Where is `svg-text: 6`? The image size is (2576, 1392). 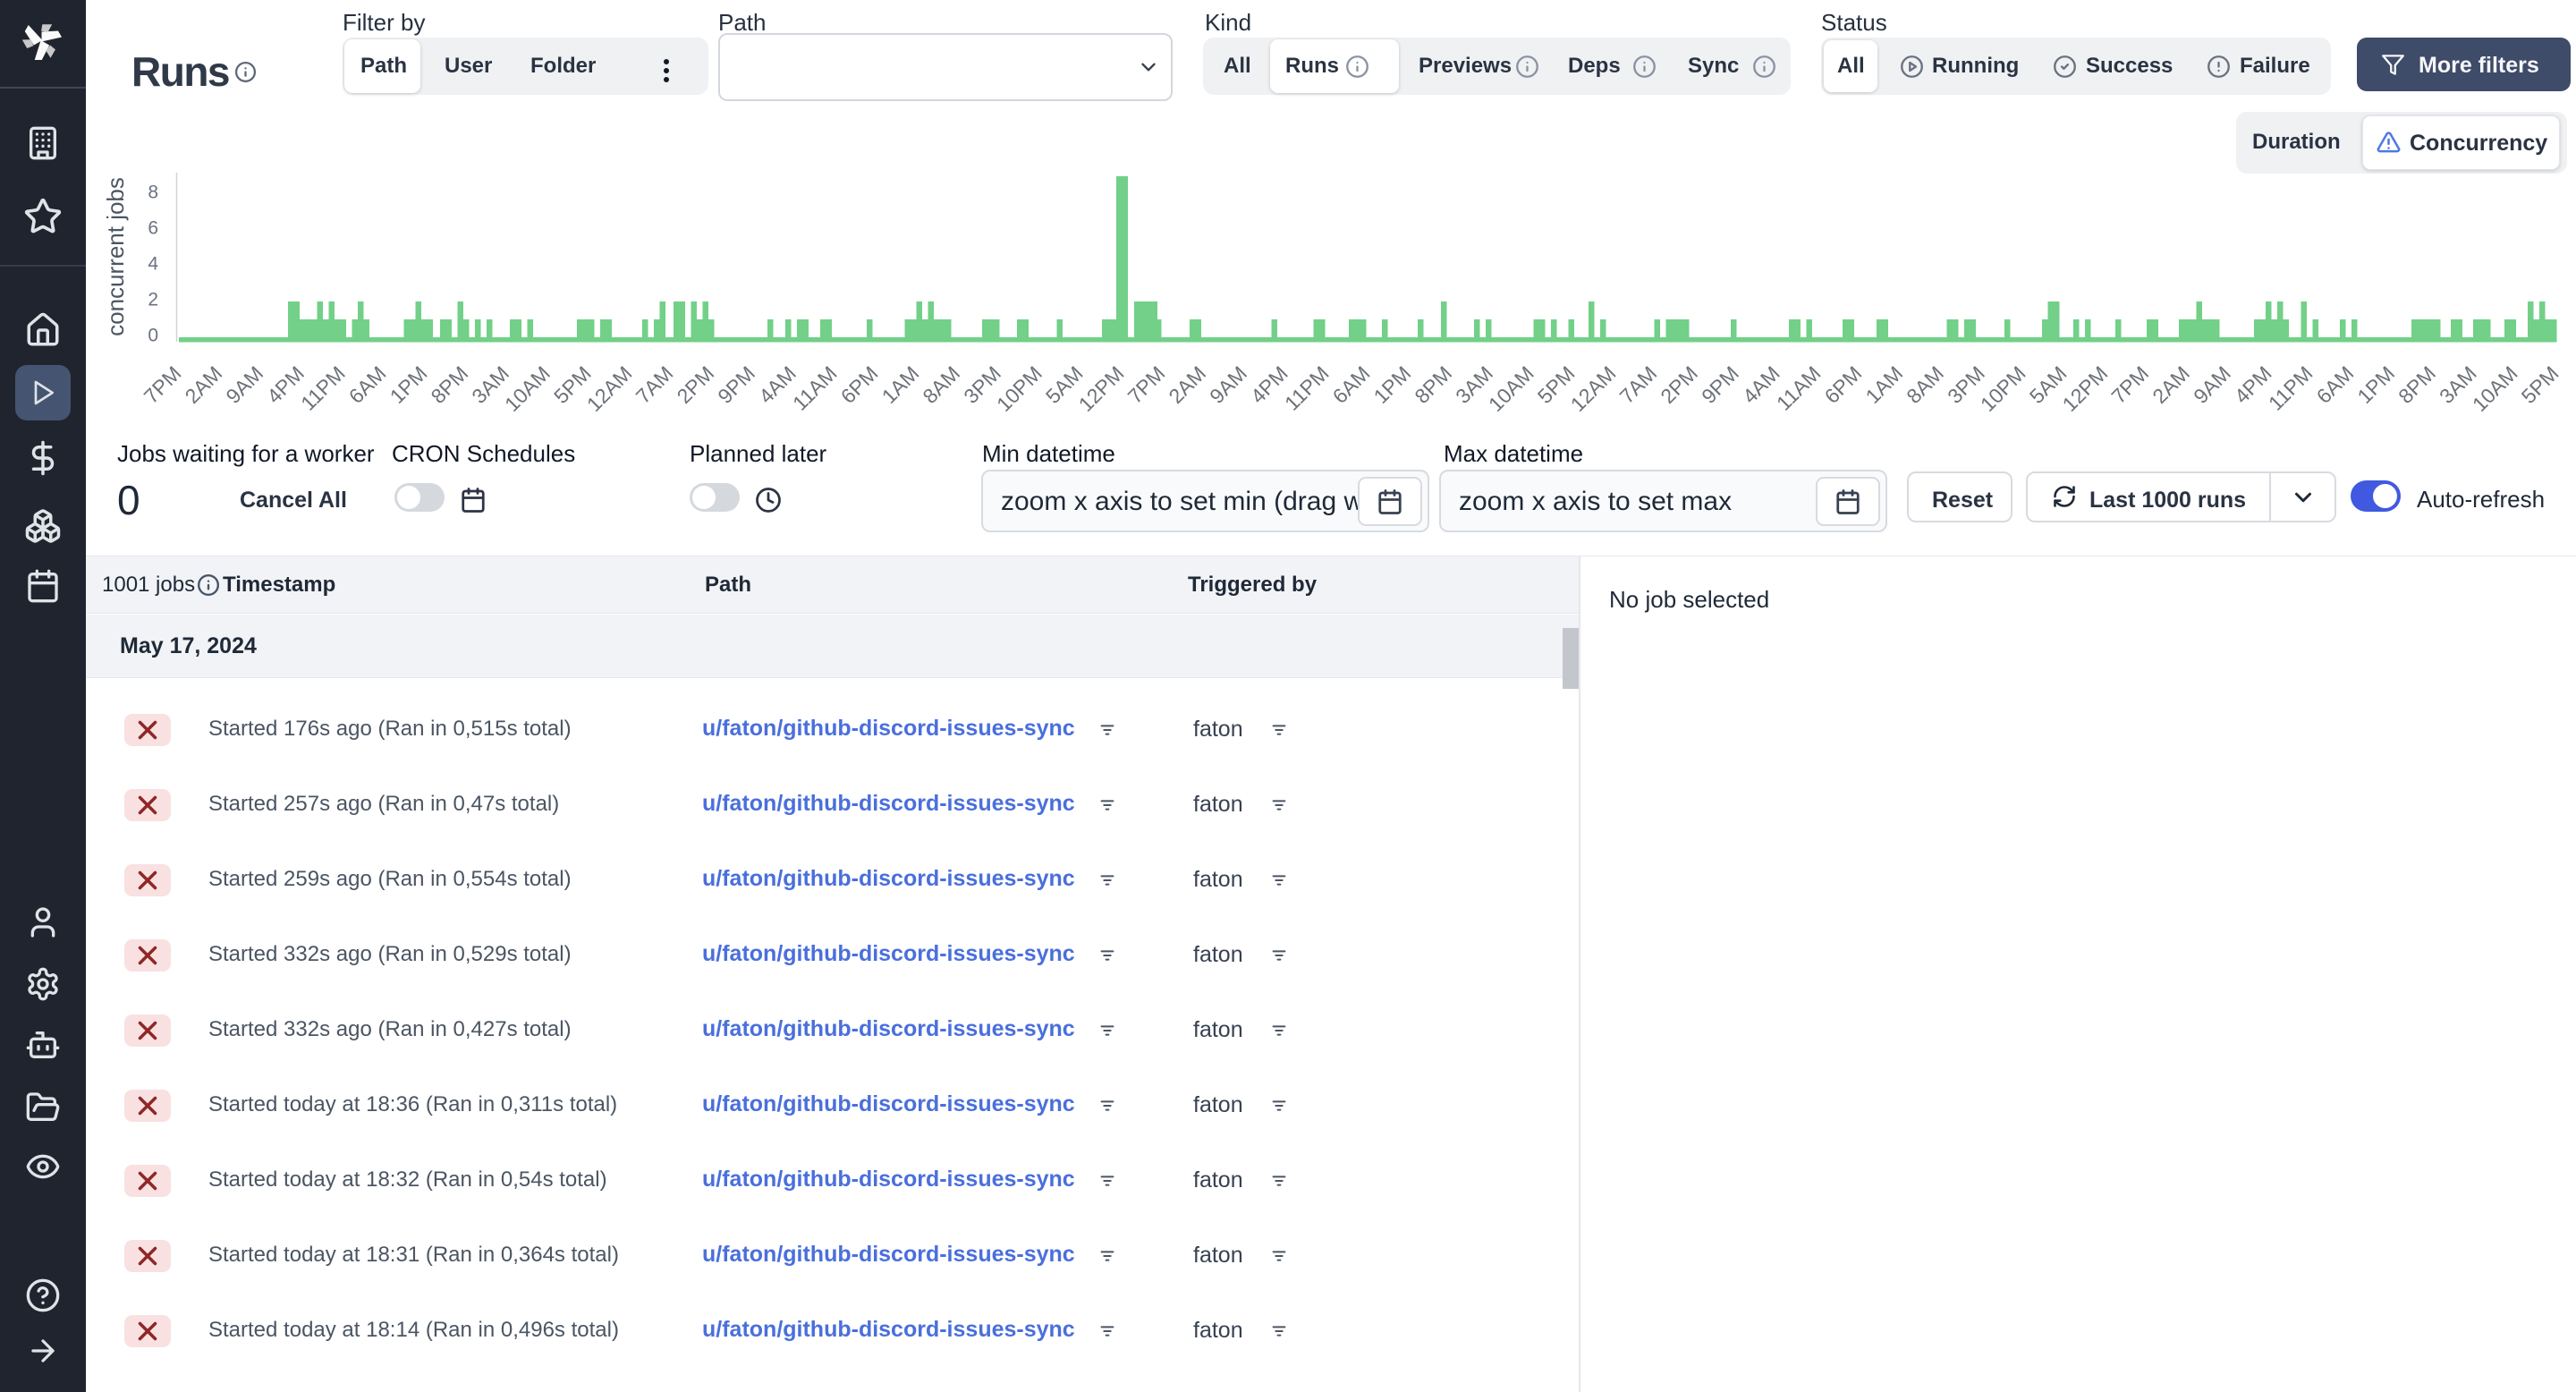
svg-text: 6 is located at coordinates (153, 228).